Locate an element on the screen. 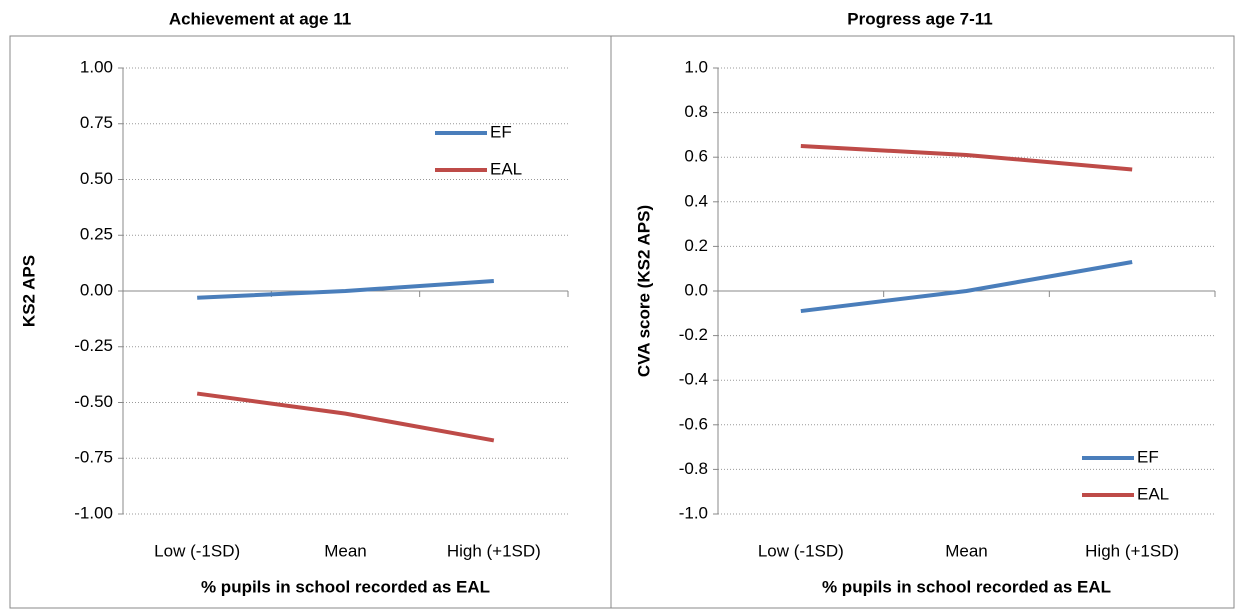 The image size is (1237, 615). y-tick-label: -0.50 is located at coordinates (93, 401).